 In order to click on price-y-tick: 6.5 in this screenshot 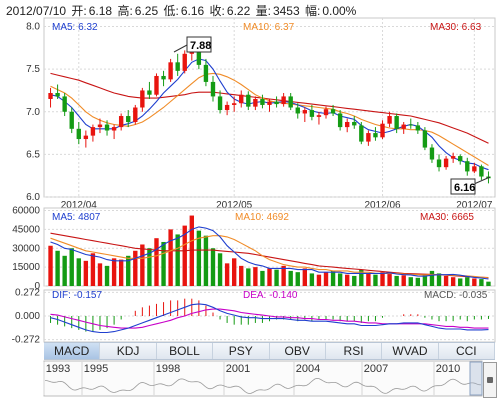, I will do `click(33, 154)`.